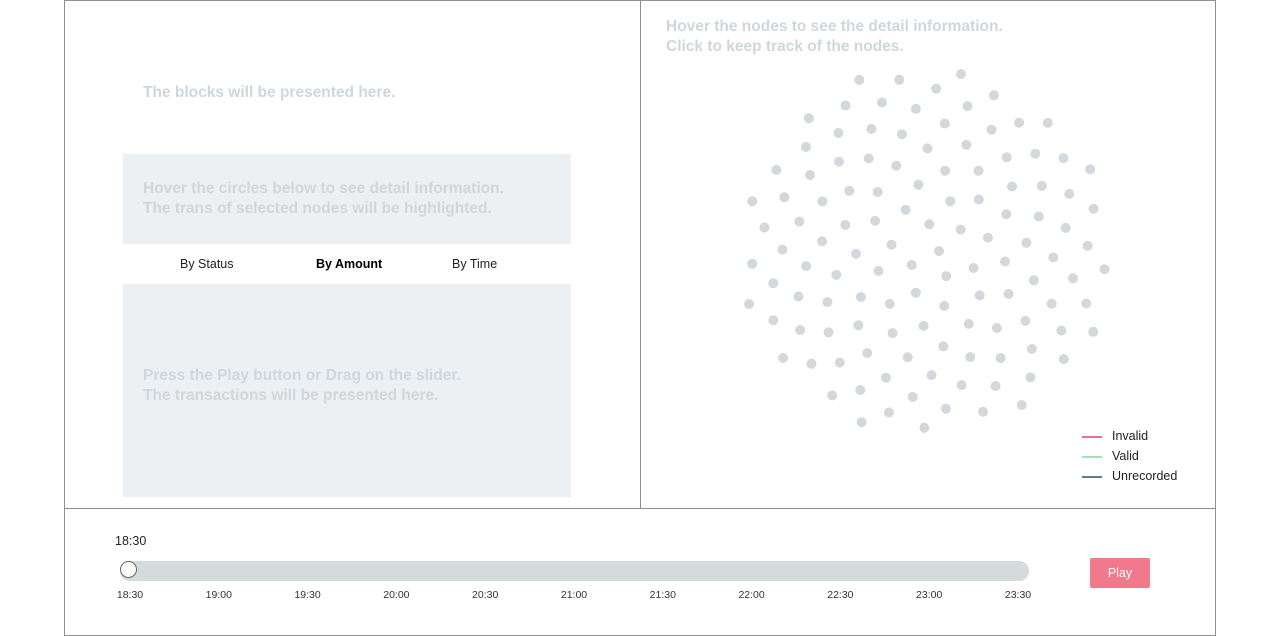 This screenshot has width=1280, height=636. Describe the element at coordinates (347, 390) in the screenshot. I see `transactions-box` at that location.